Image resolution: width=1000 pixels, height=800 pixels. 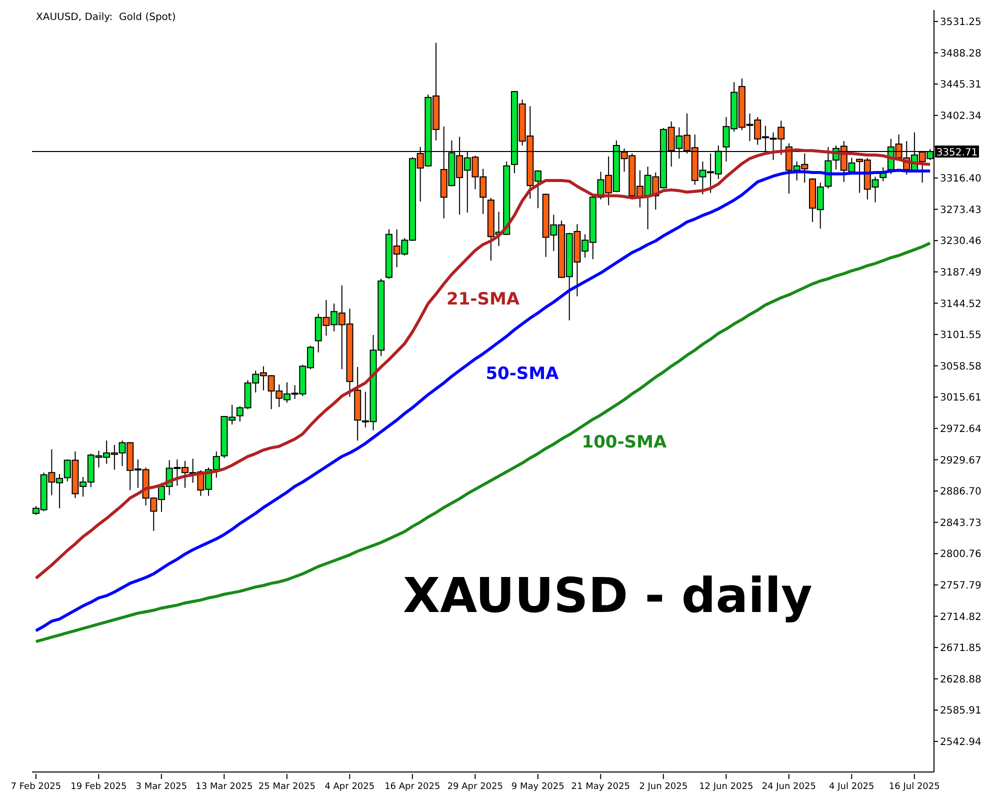 What do you see at coordinates (961, 85) in the screenshot?
I see `y-tick-label: 3445.31` at bounding box center [961, 85].